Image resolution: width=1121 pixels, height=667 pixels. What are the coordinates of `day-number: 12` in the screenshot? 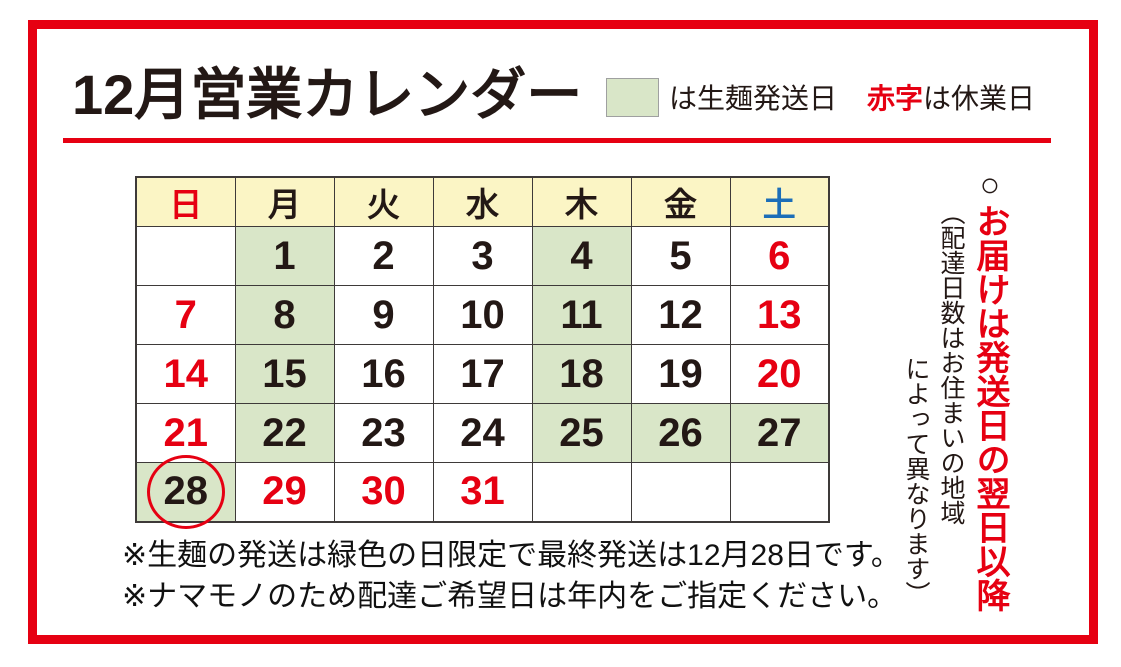 It's located at (680, 314).